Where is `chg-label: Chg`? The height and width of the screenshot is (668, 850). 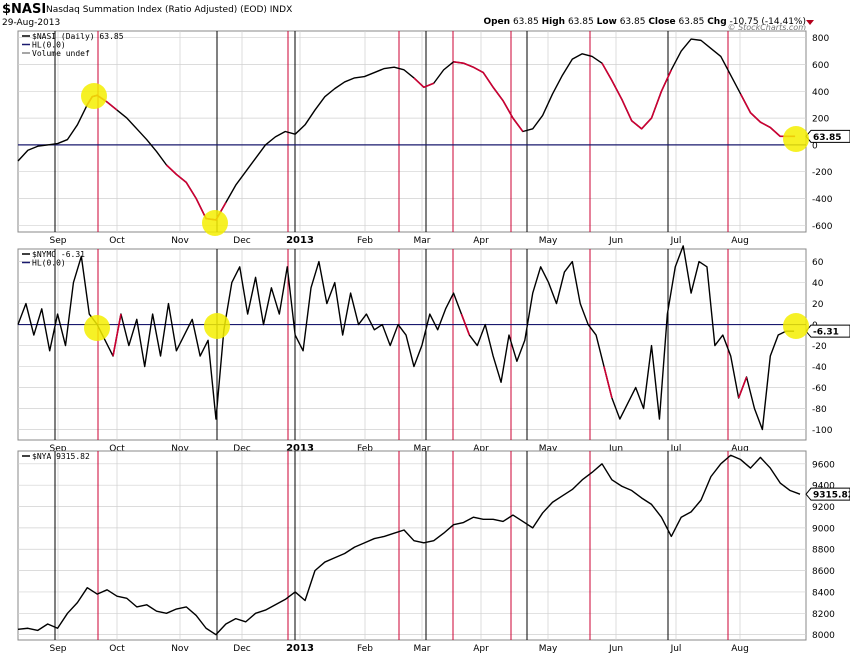 chg-label: Chg is located at coordinates (717, 22).